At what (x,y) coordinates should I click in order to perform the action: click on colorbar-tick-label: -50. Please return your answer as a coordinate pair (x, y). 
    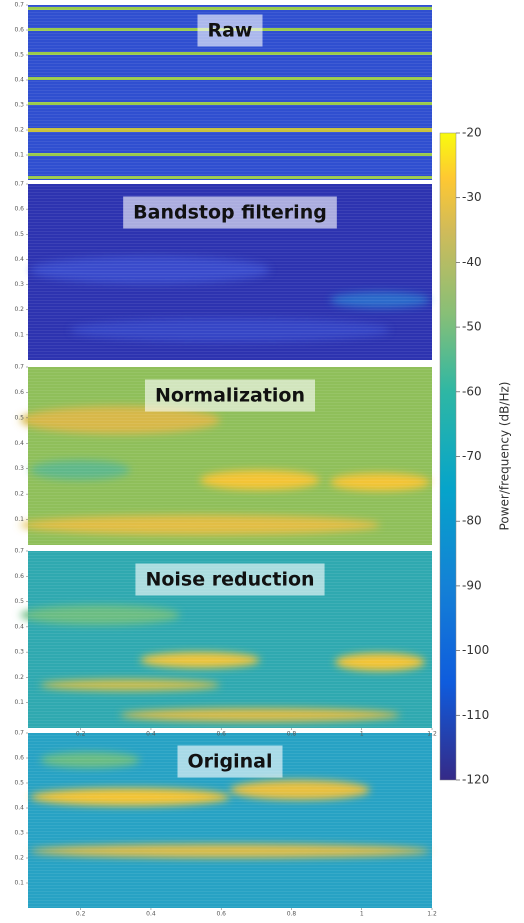
    Looking at the image, I should click on (472, 327).